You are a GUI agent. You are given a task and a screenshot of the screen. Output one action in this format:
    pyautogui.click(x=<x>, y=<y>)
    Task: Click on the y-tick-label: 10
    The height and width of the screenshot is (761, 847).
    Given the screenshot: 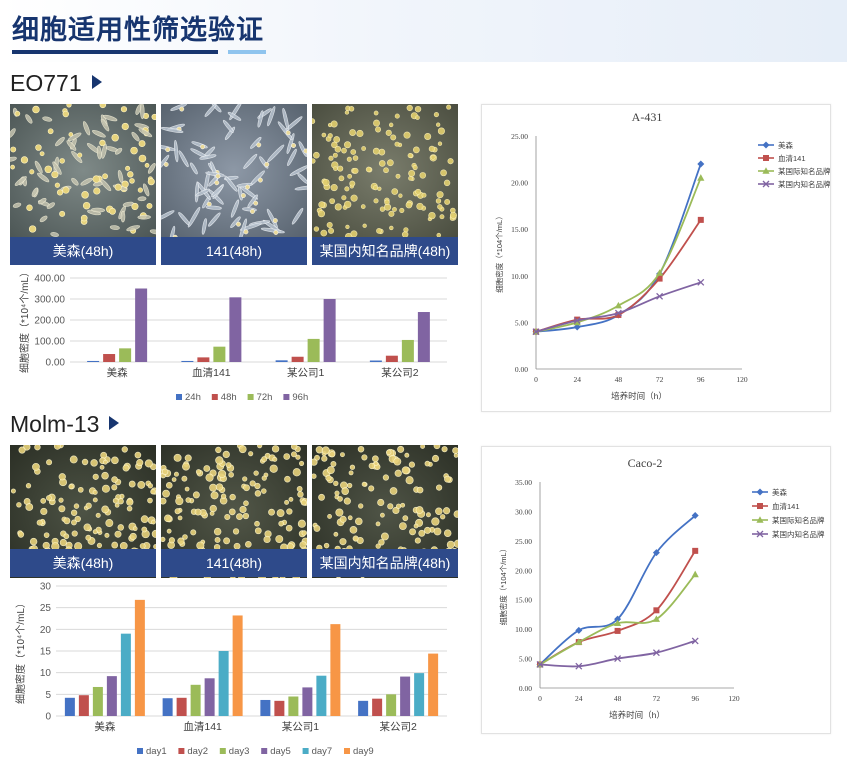 What is the action you would take?
    pyautogui.click(x=46, y=673)
    